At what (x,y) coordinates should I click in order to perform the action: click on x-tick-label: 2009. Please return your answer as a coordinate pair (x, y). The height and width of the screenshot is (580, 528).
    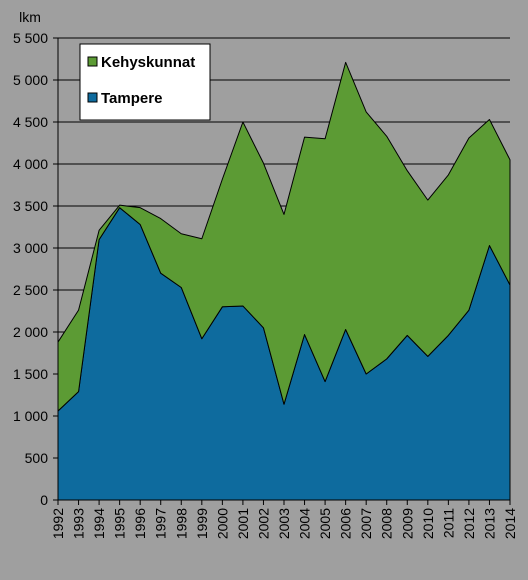
    Looking at the image, I should click on (407, 523).